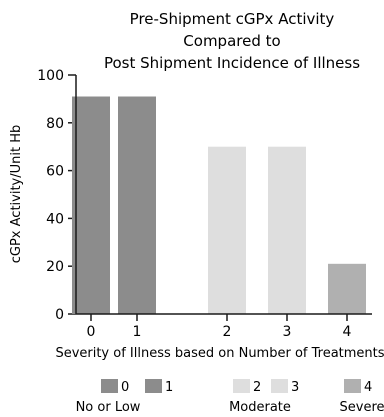 The height and width of the screenshot is (417, 384). I want to click on legend-label: 4, so click(368, 387).